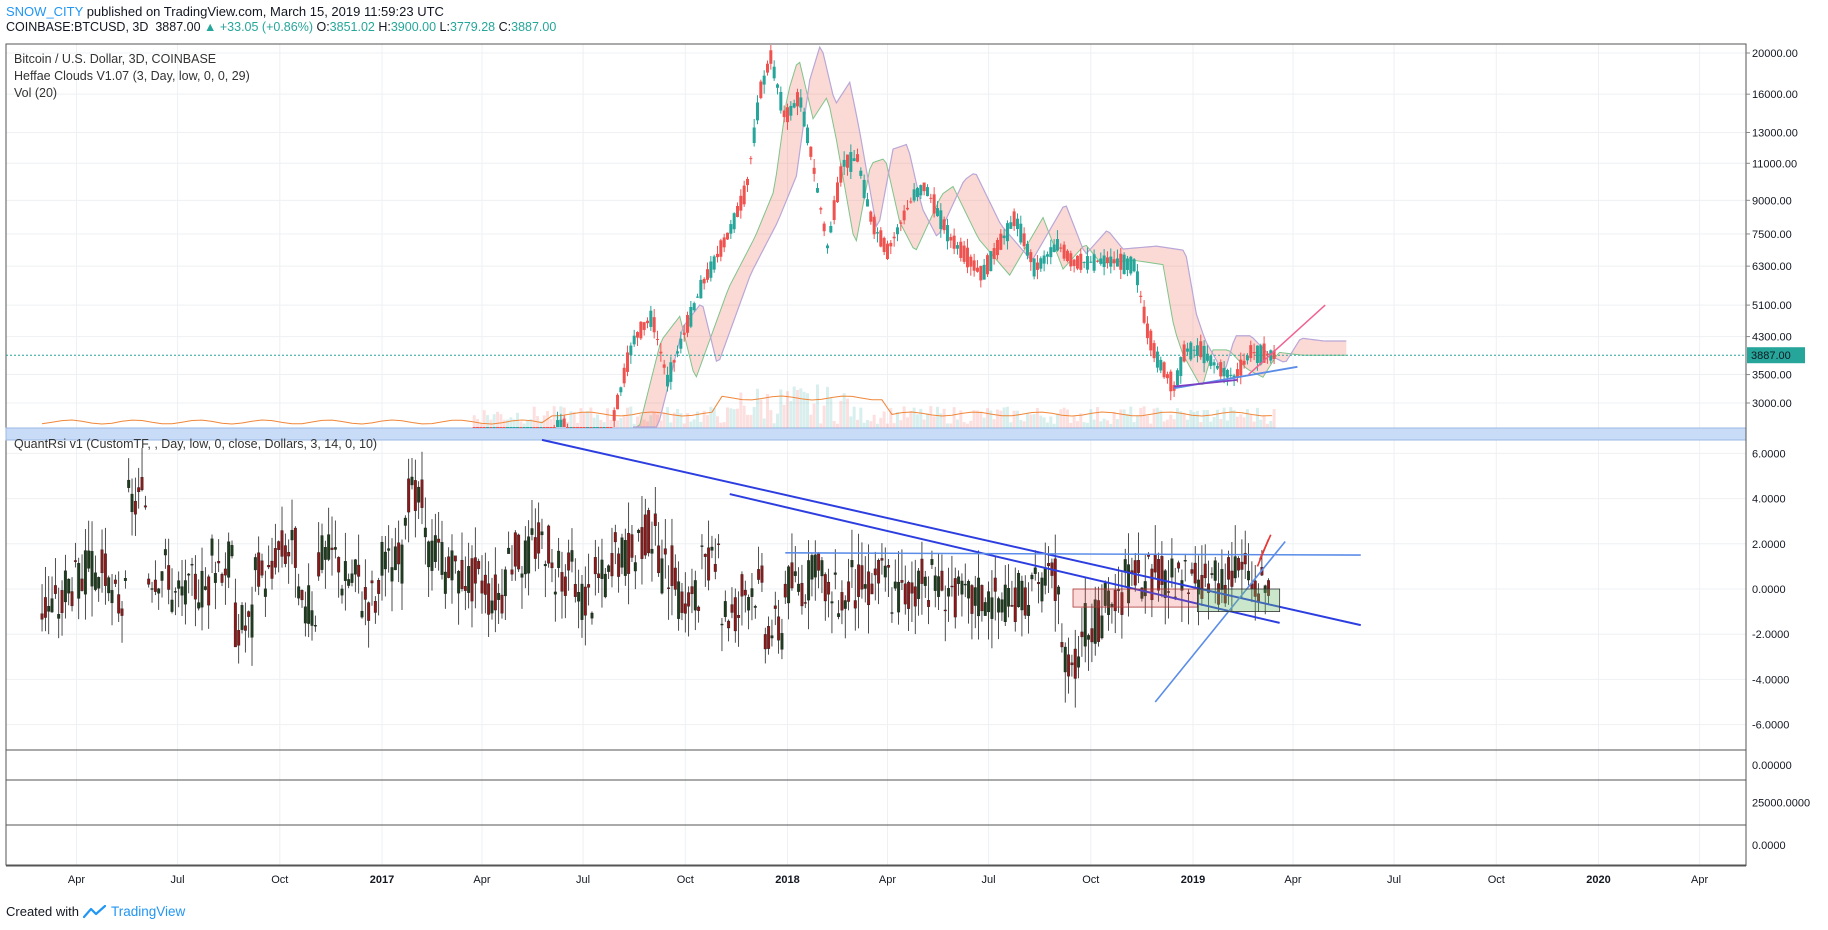 The width and height of the screenshot is (1828, 930). Describe the element at coordinates (1598, 880) in the screenshot. I see `x-tick-label: 2020` at that location.